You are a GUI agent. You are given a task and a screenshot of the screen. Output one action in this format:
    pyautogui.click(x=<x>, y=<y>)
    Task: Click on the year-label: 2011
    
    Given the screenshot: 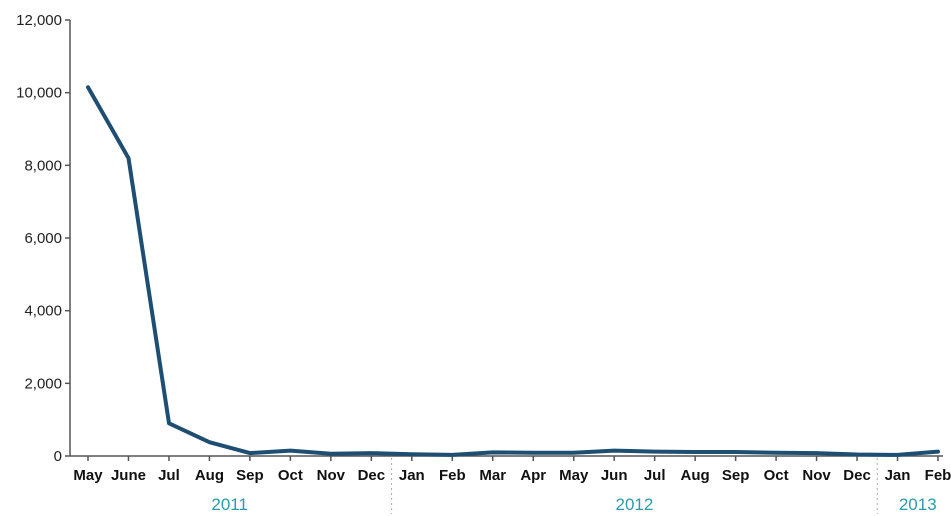 What is the action you would take?
    pyautogui.click(x=229, y=504)
    